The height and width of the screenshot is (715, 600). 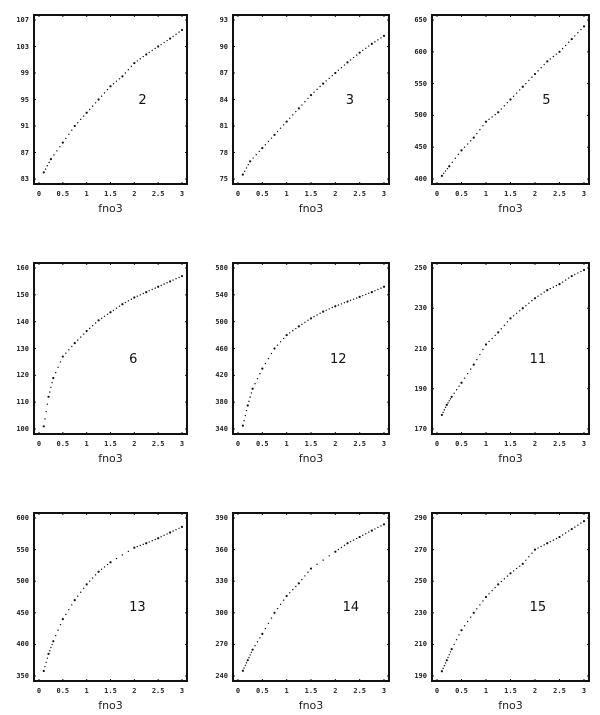 What do you see at coordinates (221, 268) in the screenshot?
I see `y-tick-label: 580` at bounding box center [221, 268].